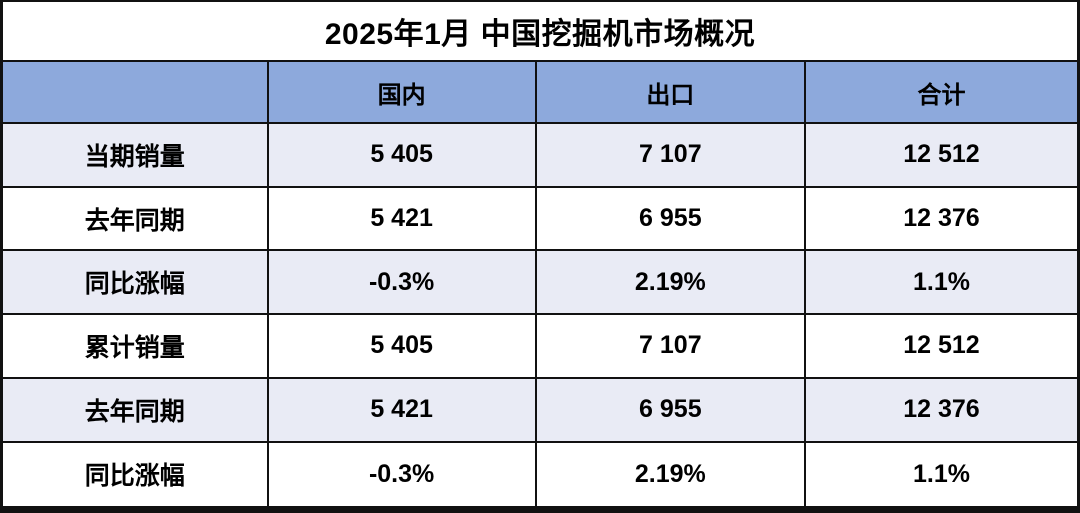 This screenshot has width=1080, height=513. I want to click on row-label: 累计销量, so click(134, 346).